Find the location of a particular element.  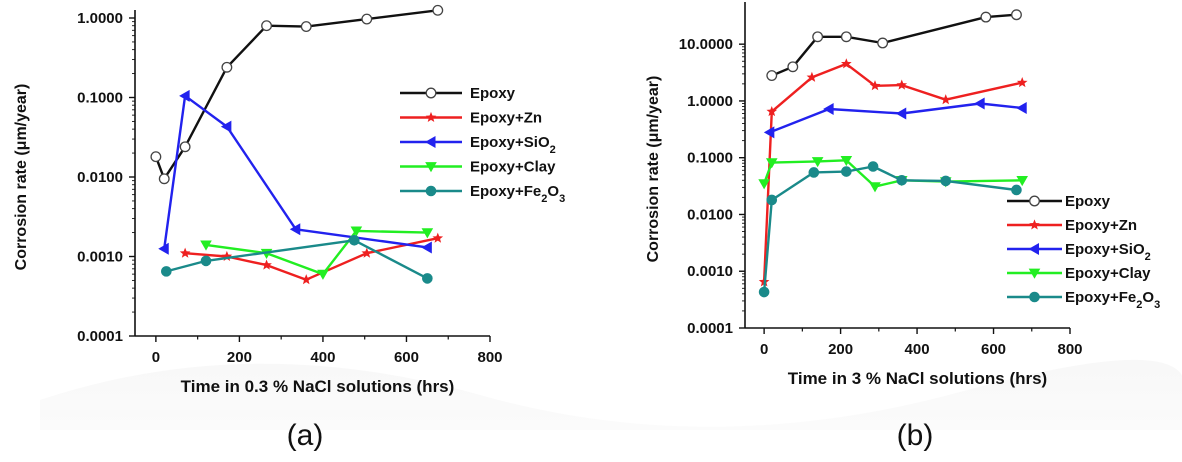

panel-a-series-epoxy-fe2o is located at coordinates (297, 259).